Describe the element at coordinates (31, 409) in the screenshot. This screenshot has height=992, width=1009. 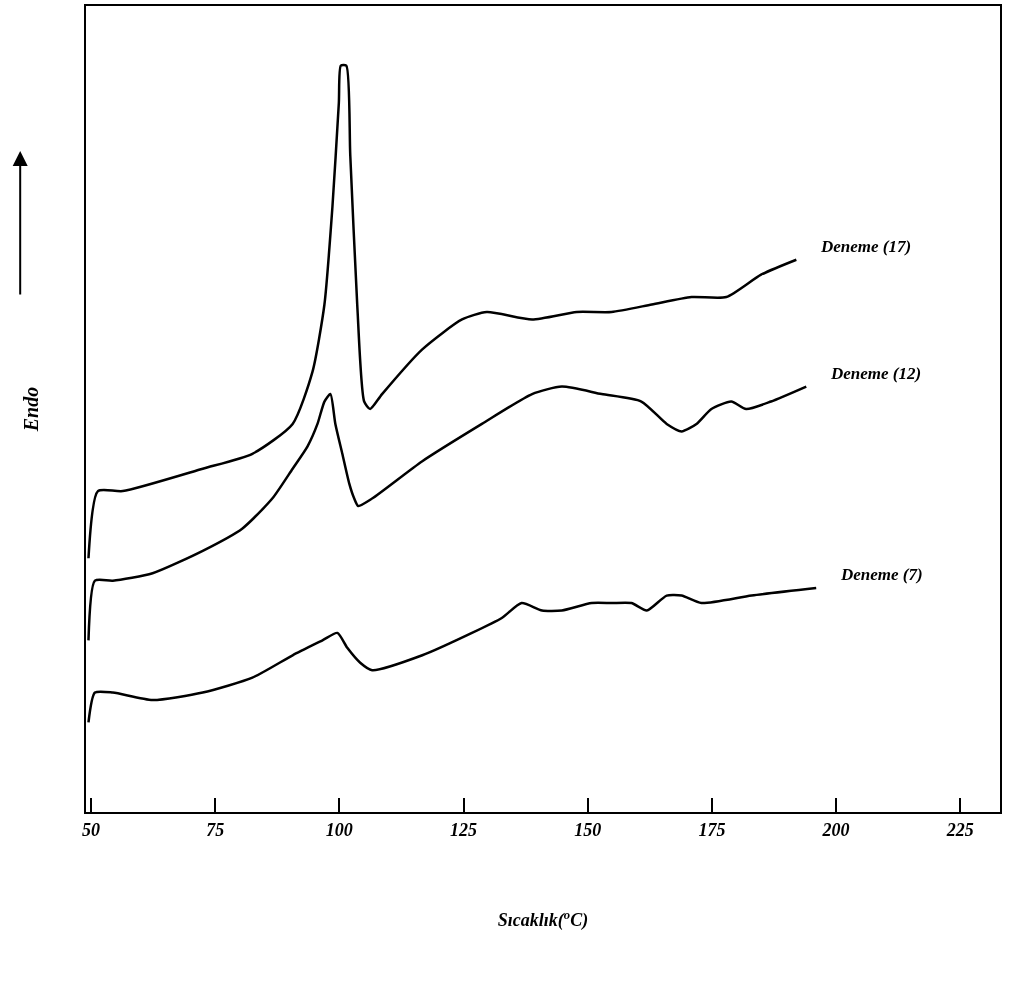
I see `y-axis-title: Endo` at that location.